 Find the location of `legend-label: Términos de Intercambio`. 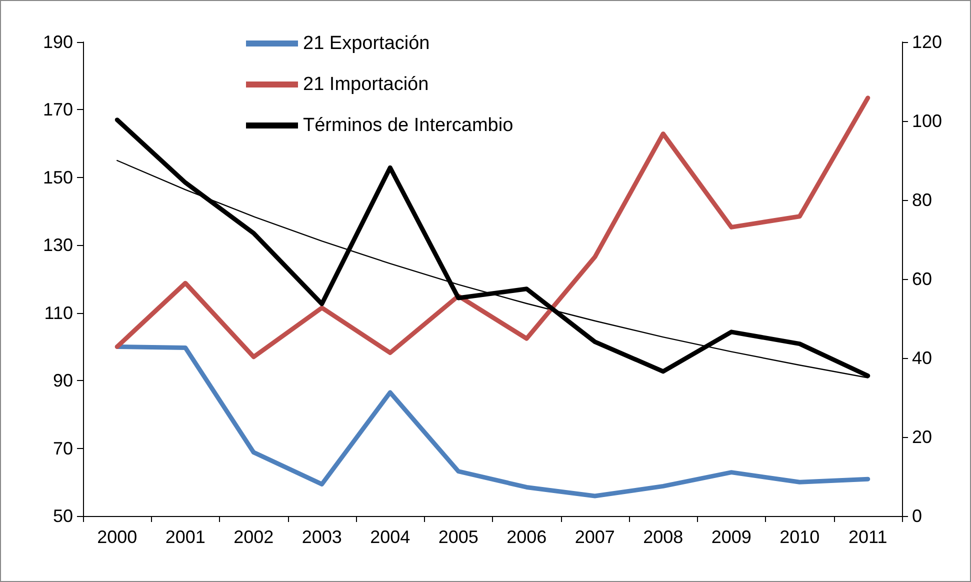

legend-label: Términos de Intercambio is located at coordinates (408, 125).